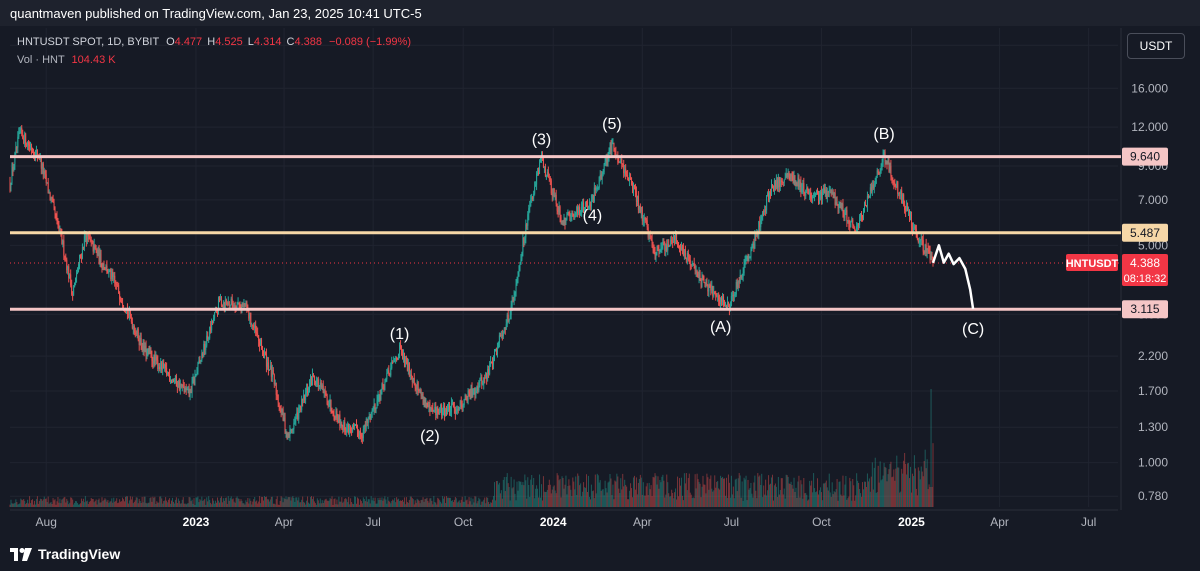 The height and width of the screenshot is (571, 1200). Describe the element at coordinates (1153, 200) in the screenshot. I see `y-tick-label: 7.000` at that location.